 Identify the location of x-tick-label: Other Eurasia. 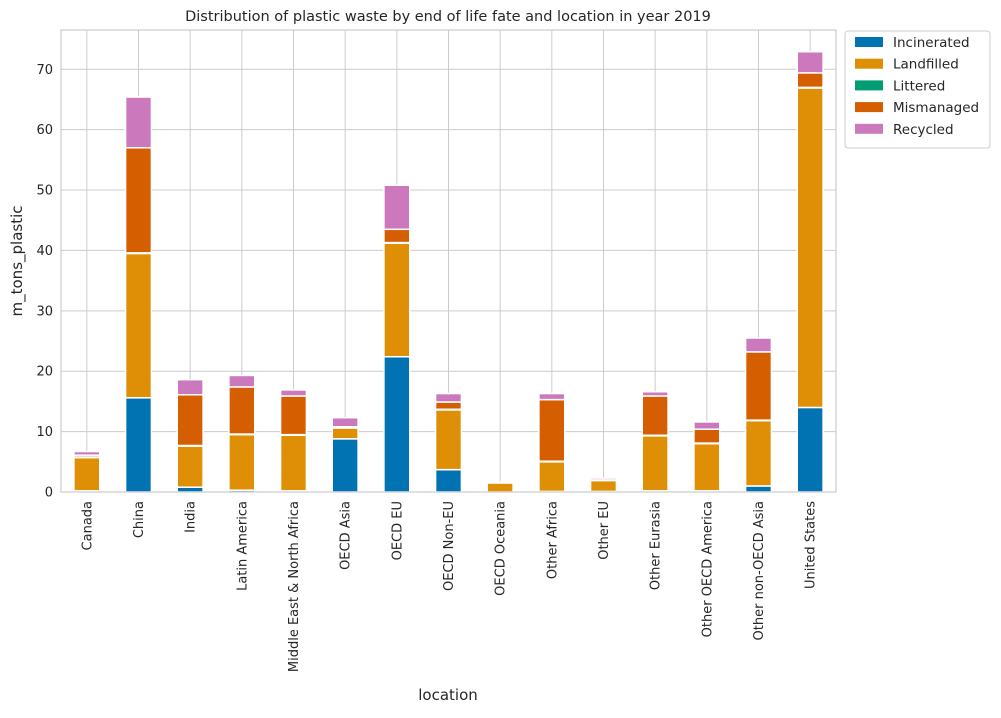
(656, 545).